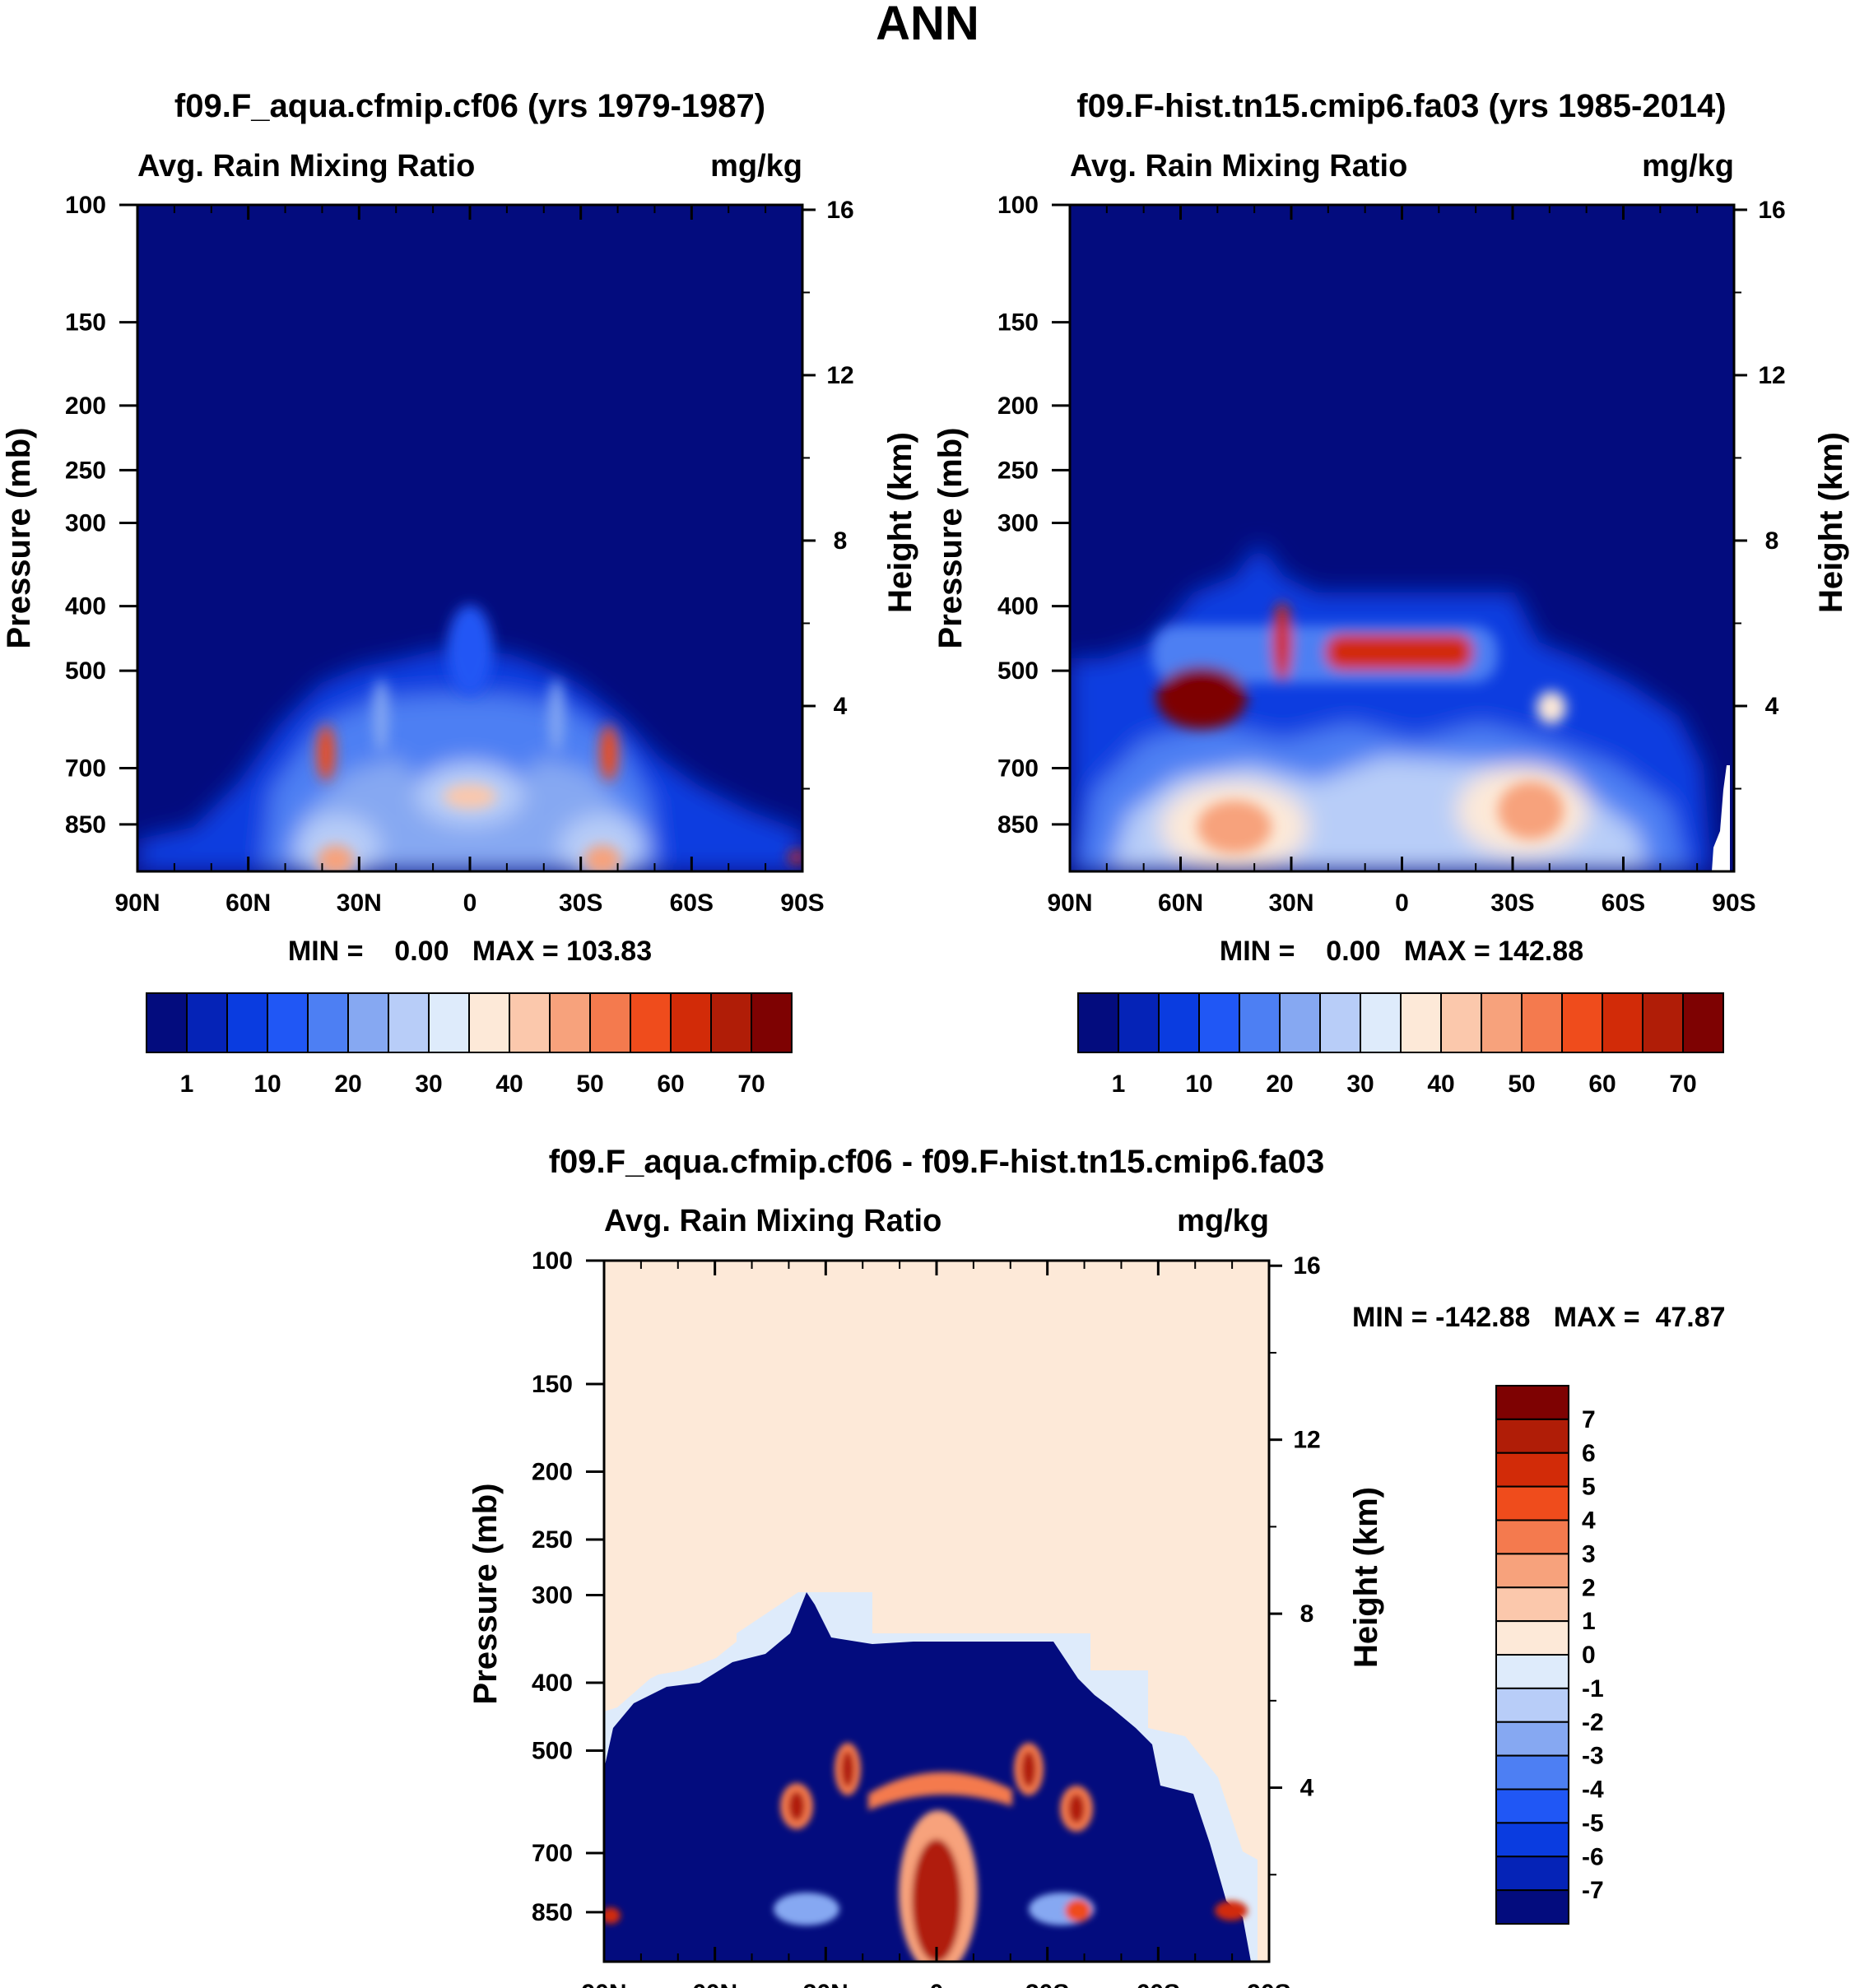 The image size is (1855, 1988). Describe the element at coordinates (802, 903) in the screenshot. I see `x-tick-label: 90S` at that location.